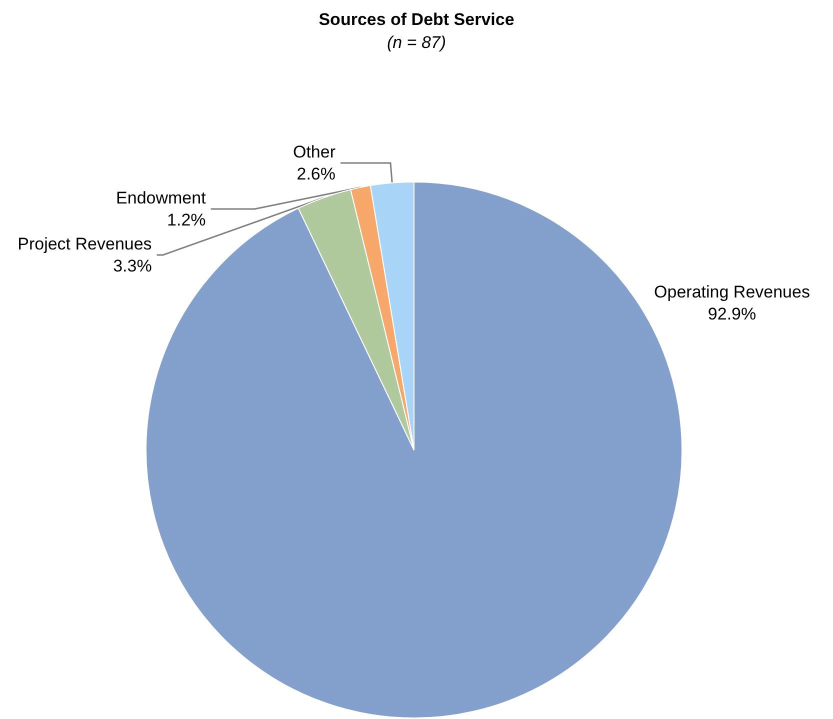 This screenshot has width=833, height=719. What do you see at coordinates (416, 42) in the screenshot?
I see `chart-subtitle: (n = 87)` at bounding box center [416, 42].